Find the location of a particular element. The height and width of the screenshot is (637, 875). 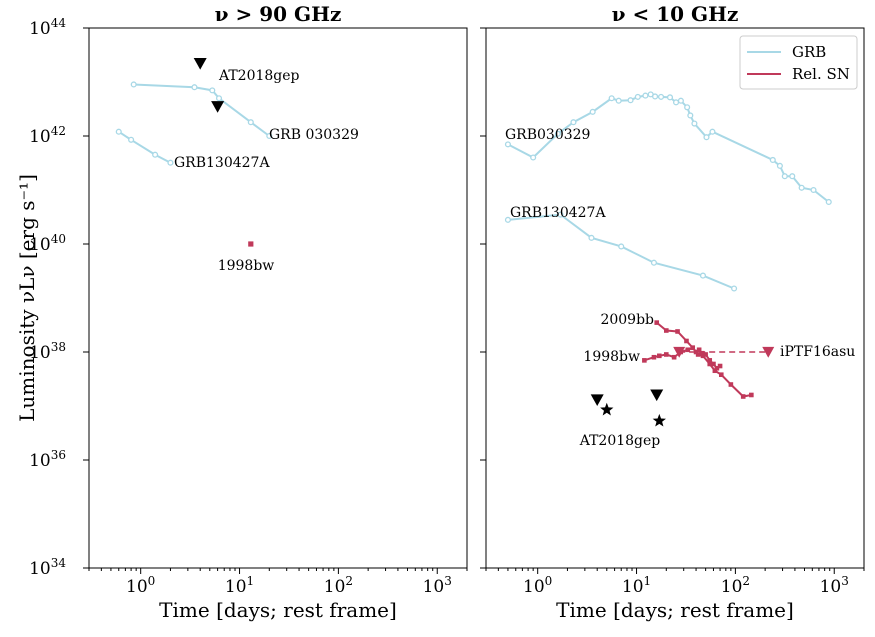

left-annotation-1998bw: 1998bw is located at coordinates (246, 266).